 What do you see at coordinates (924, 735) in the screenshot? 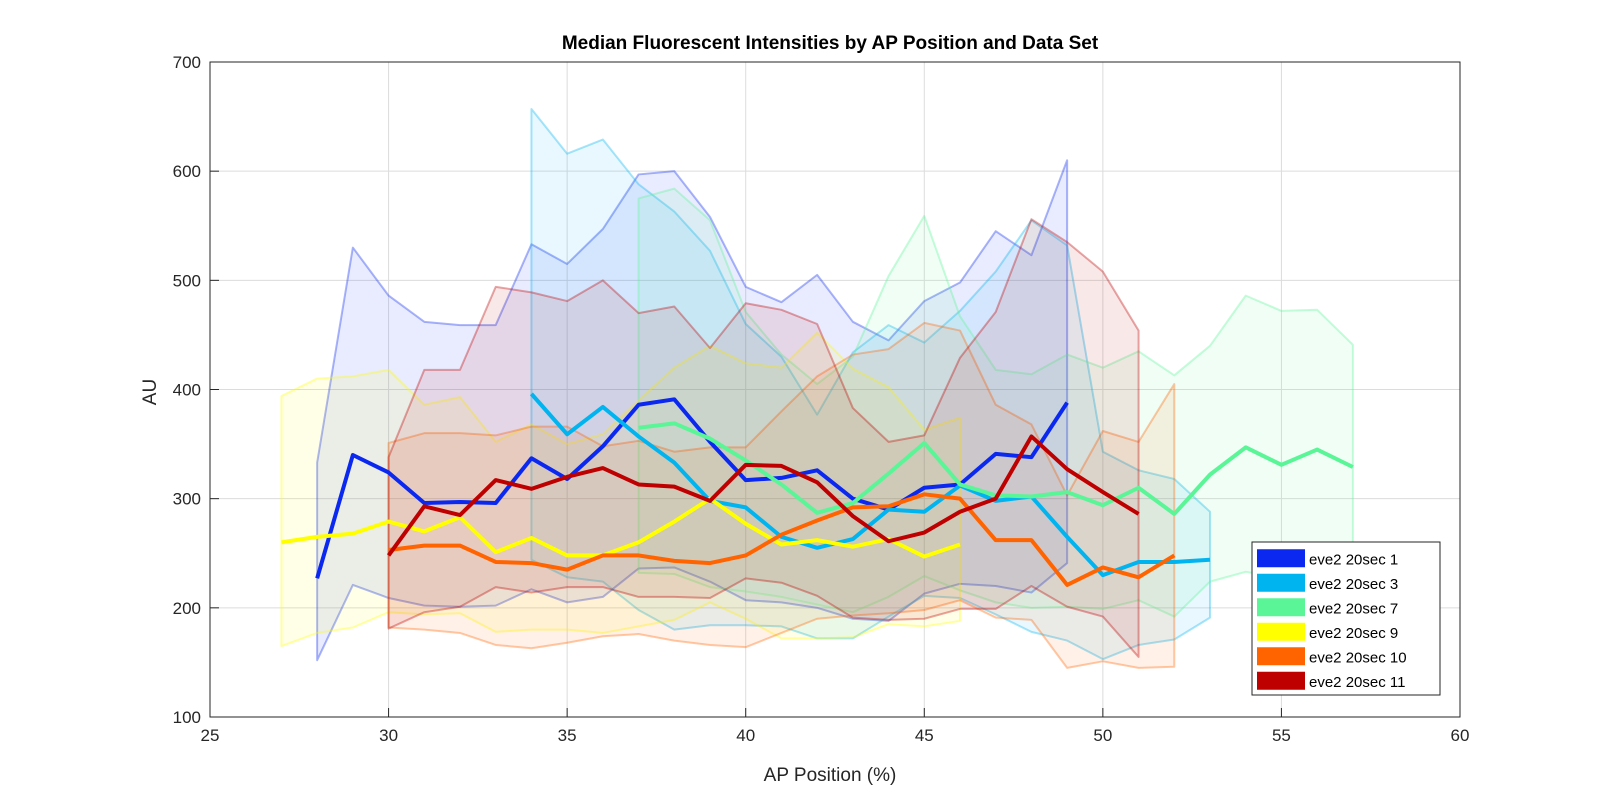
I see `x-tick-label: 45` at bounding box center [924, 735].